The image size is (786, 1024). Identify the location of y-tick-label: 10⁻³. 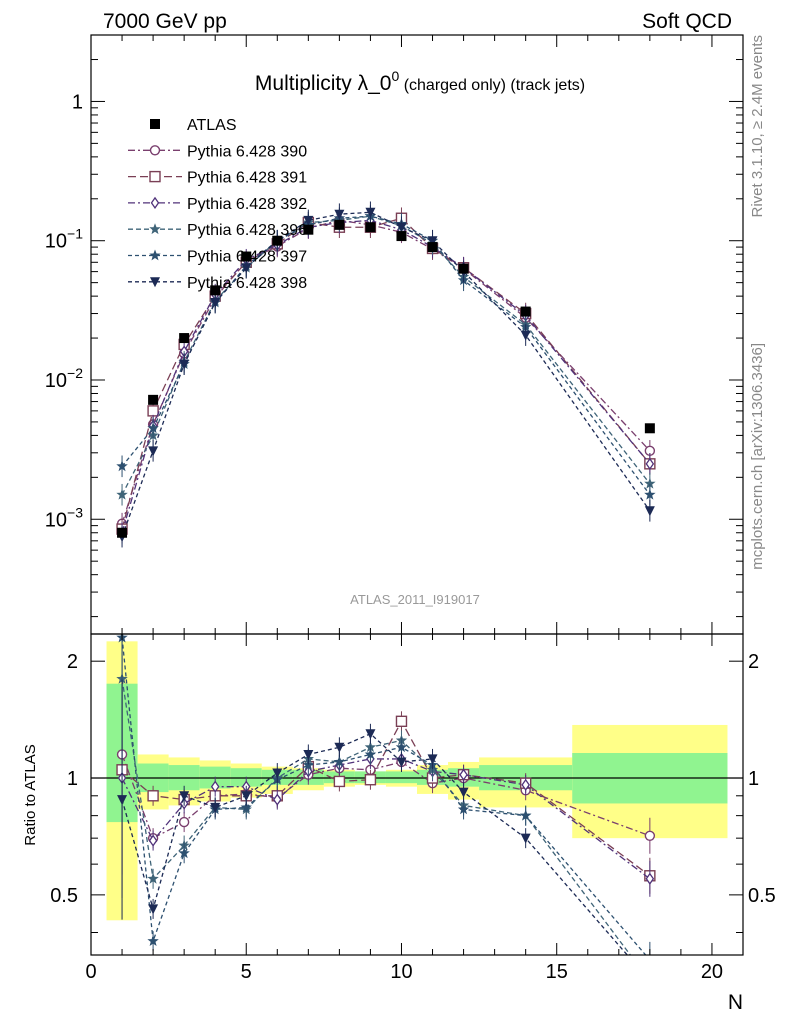
(64, 517).